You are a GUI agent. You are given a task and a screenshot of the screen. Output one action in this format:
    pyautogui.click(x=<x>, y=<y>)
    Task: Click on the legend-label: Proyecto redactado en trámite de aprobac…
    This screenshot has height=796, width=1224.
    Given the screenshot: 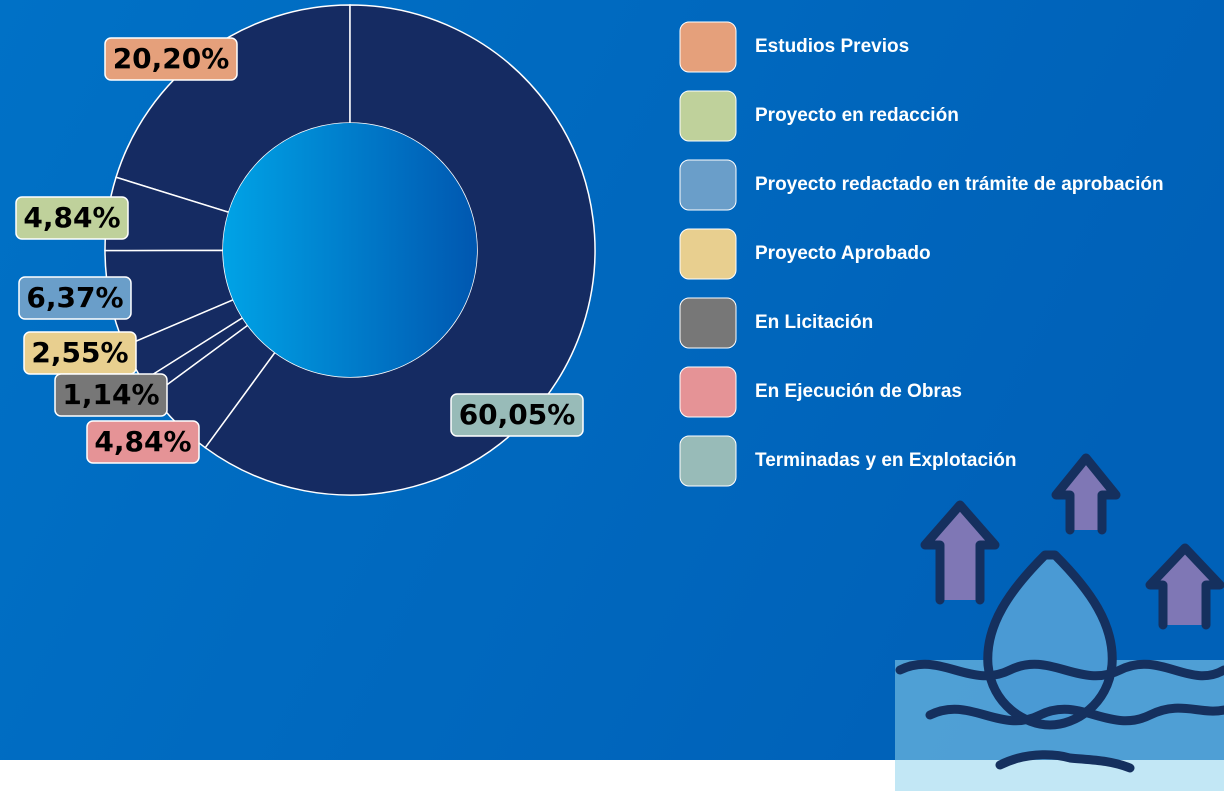 What is the action you would take?
    pyautogui.click(x=959, y=184)
    